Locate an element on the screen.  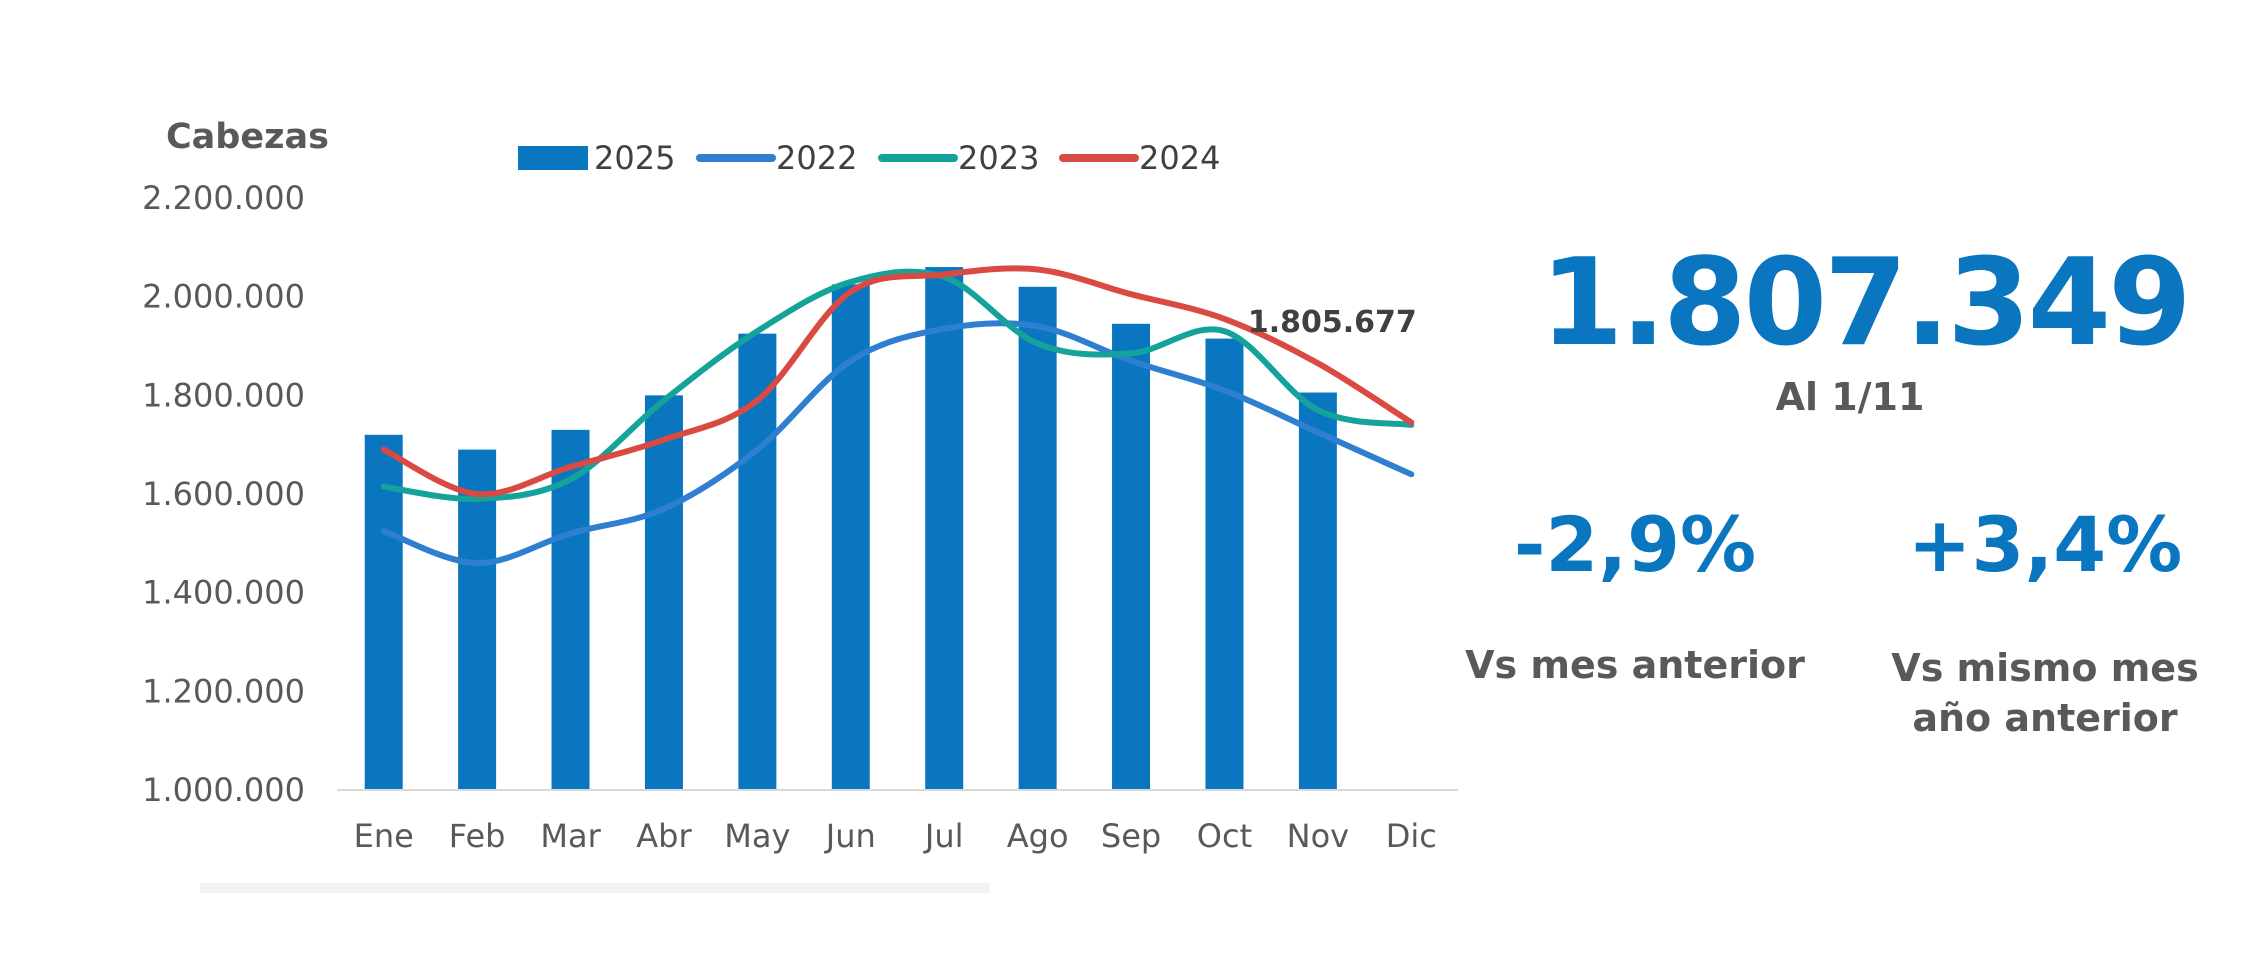
y-axis-title: Cabezas is located at coordinates (247, 137).